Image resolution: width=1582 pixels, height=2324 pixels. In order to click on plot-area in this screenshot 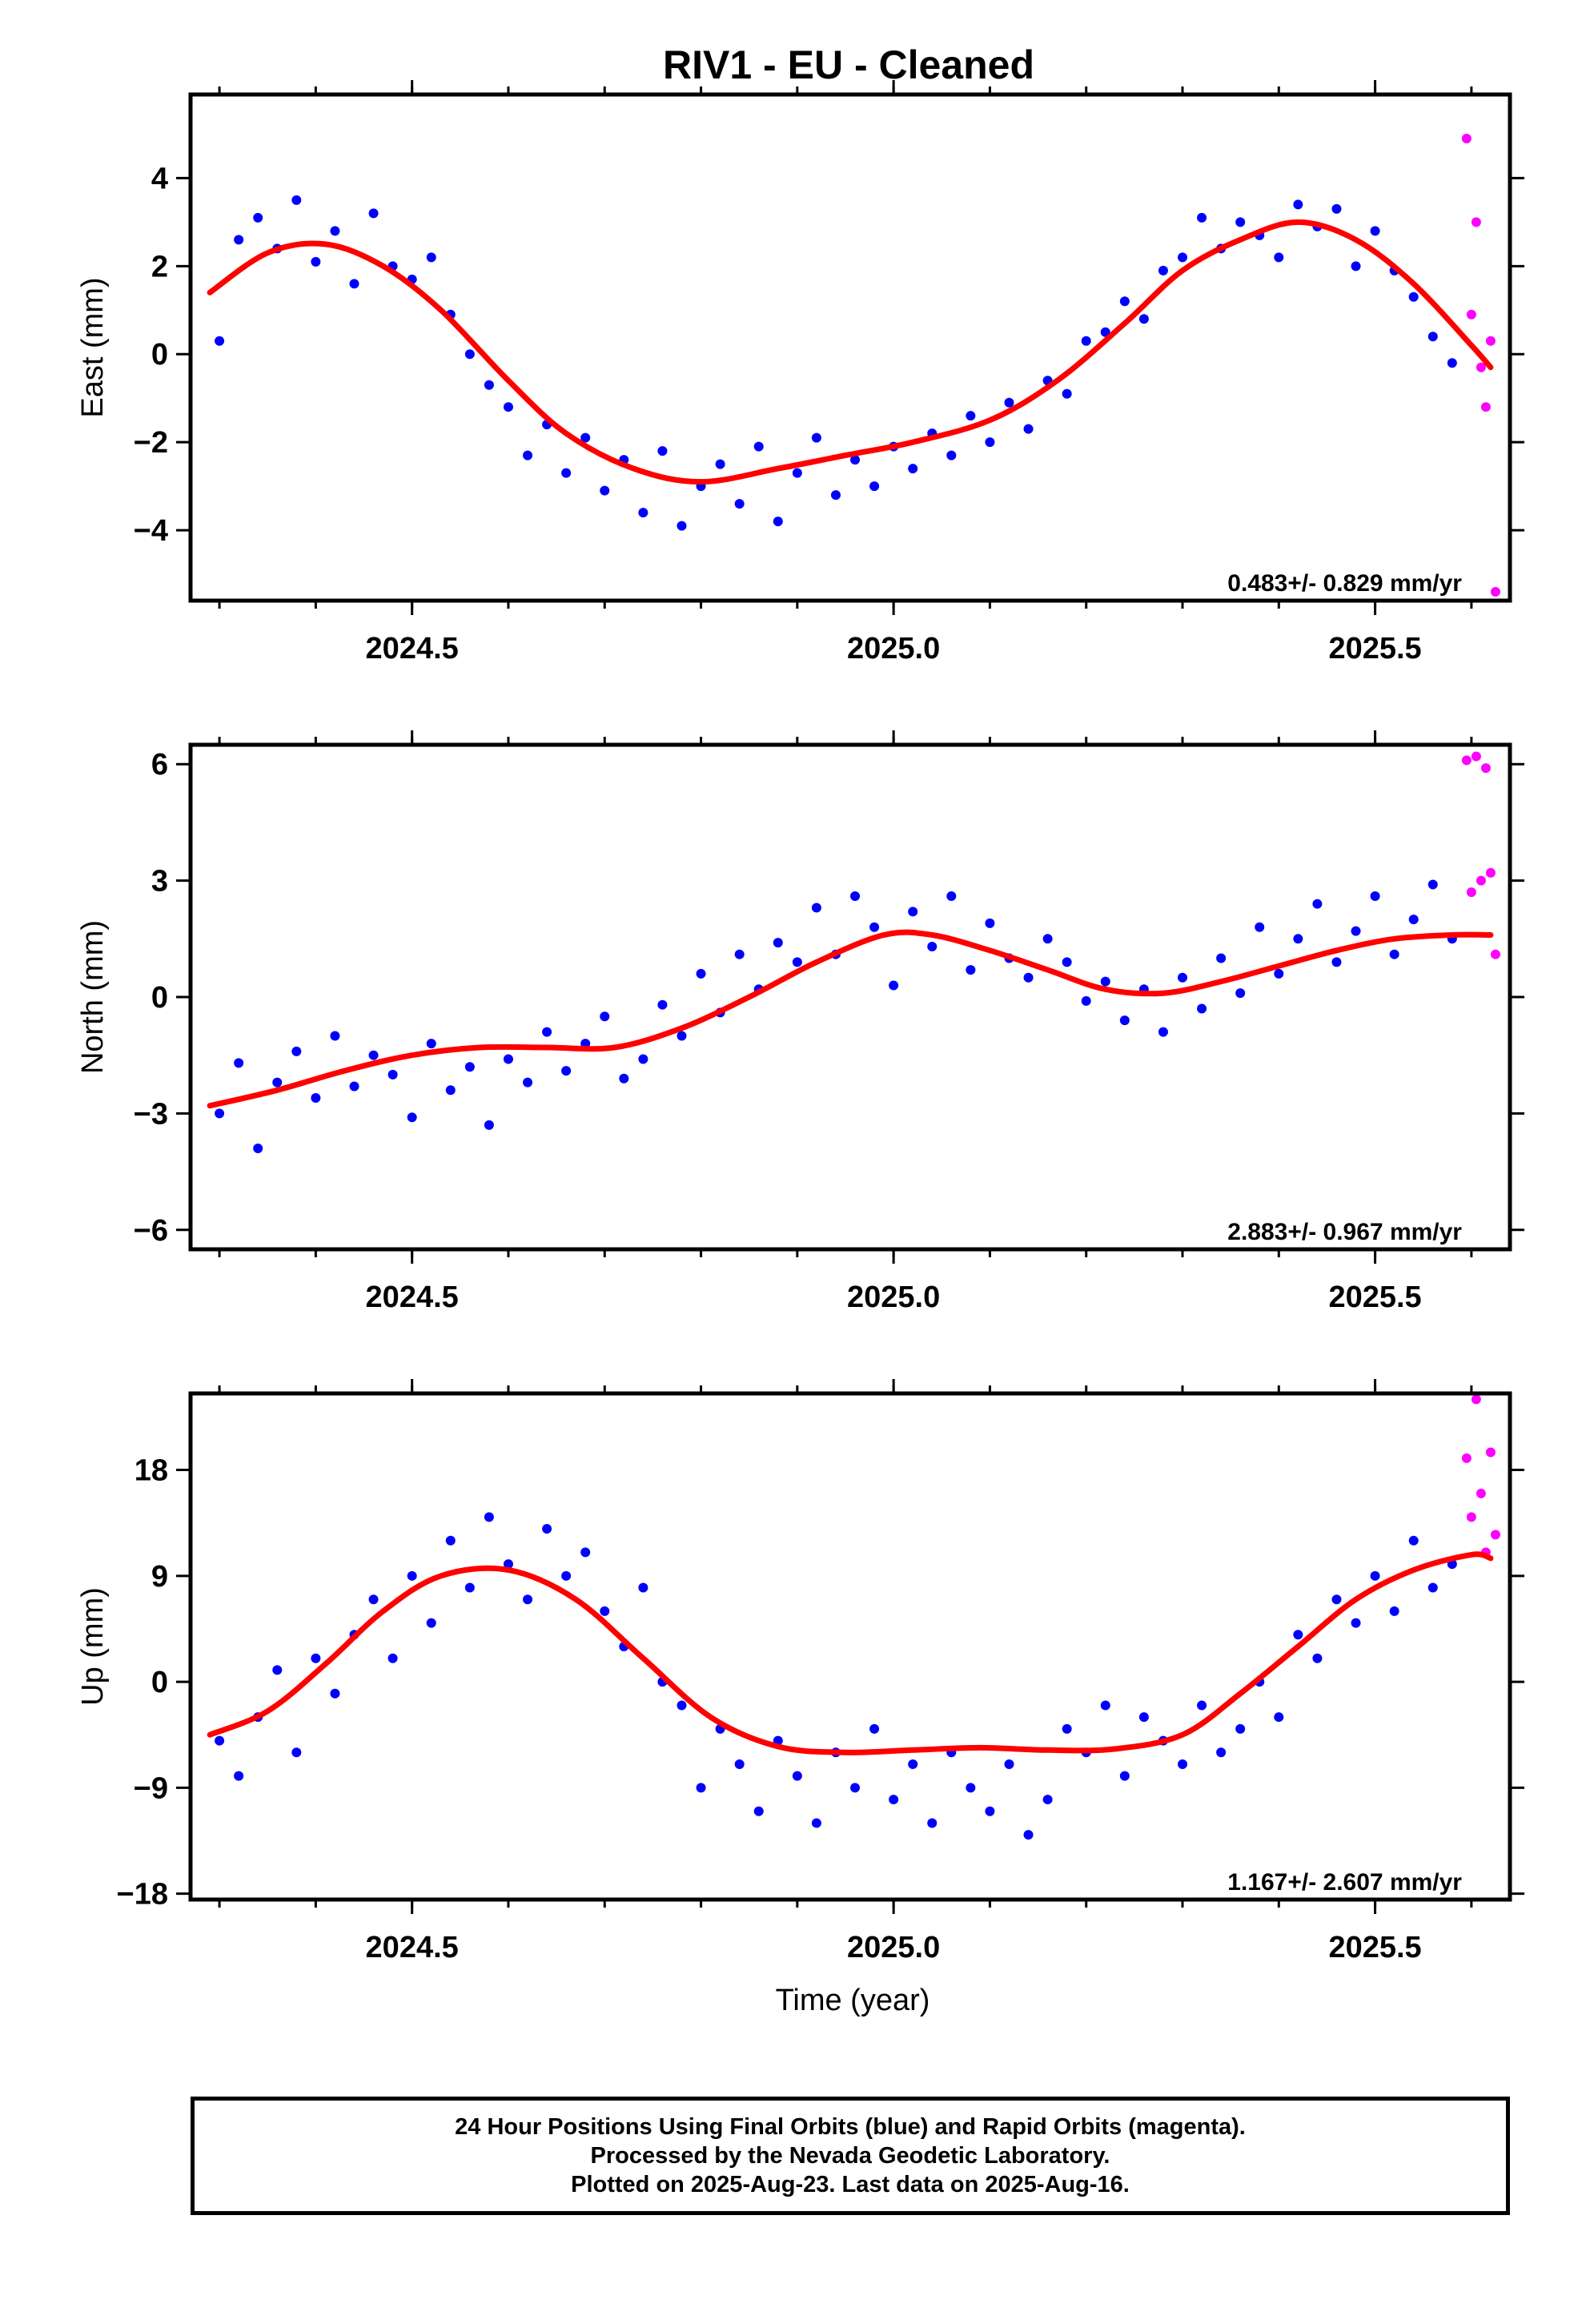, I will do `click(853, 952)`.